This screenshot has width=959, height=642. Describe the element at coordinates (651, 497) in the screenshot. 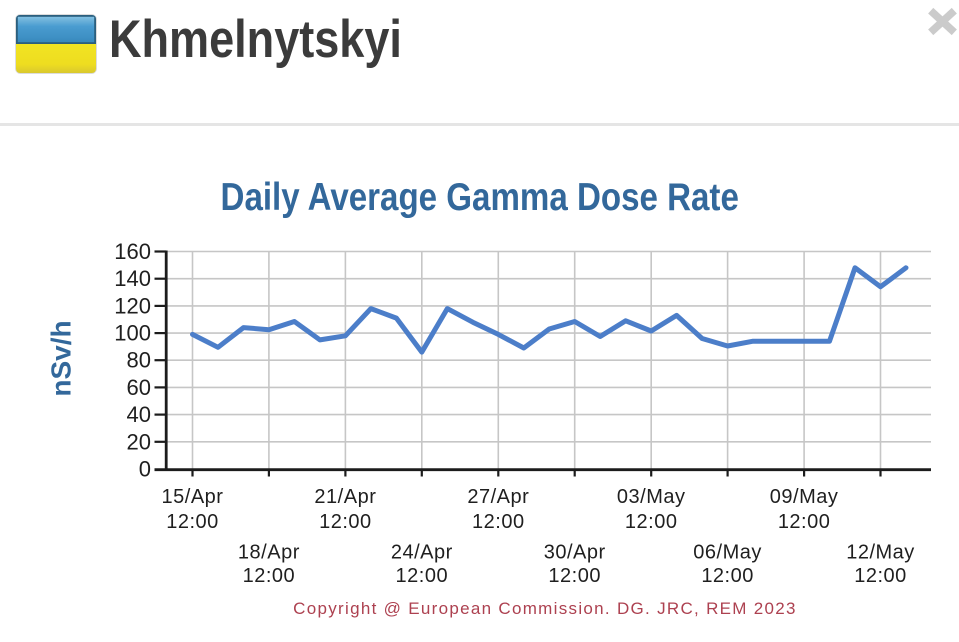

I see `svg-text: 03/May` at that location.